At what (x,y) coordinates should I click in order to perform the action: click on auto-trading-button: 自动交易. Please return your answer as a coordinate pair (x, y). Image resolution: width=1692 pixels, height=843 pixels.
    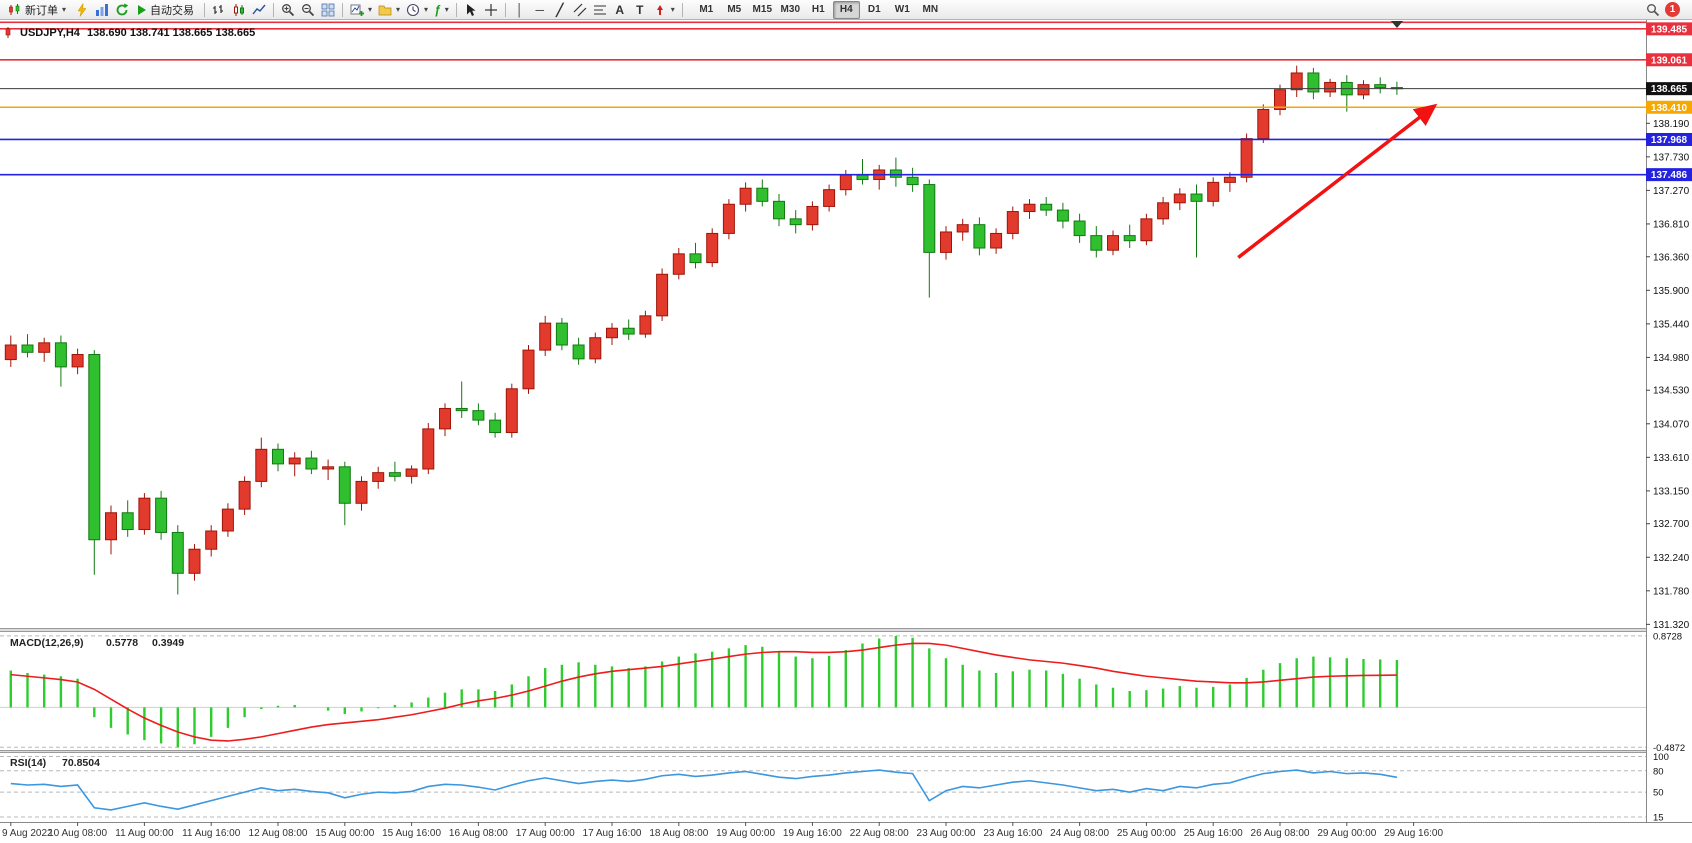
    Looking at the image, I should click on (166, 10).